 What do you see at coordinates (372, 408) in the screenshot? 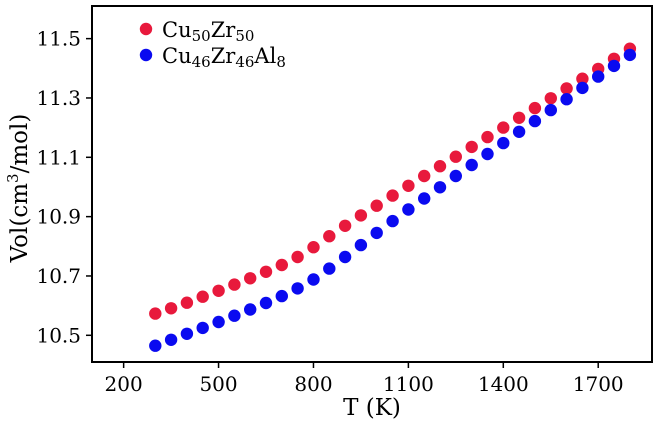
I see `x-axis-label: T (K)` at bounding box center [372, 408].